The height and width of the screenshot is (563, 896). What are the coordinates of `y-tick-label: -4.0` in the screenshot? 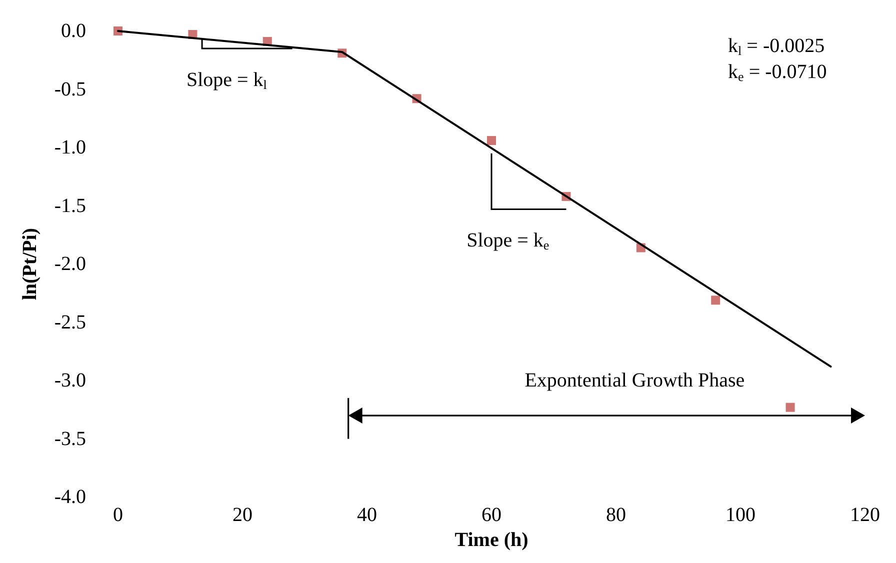 It's located at (70, 497).